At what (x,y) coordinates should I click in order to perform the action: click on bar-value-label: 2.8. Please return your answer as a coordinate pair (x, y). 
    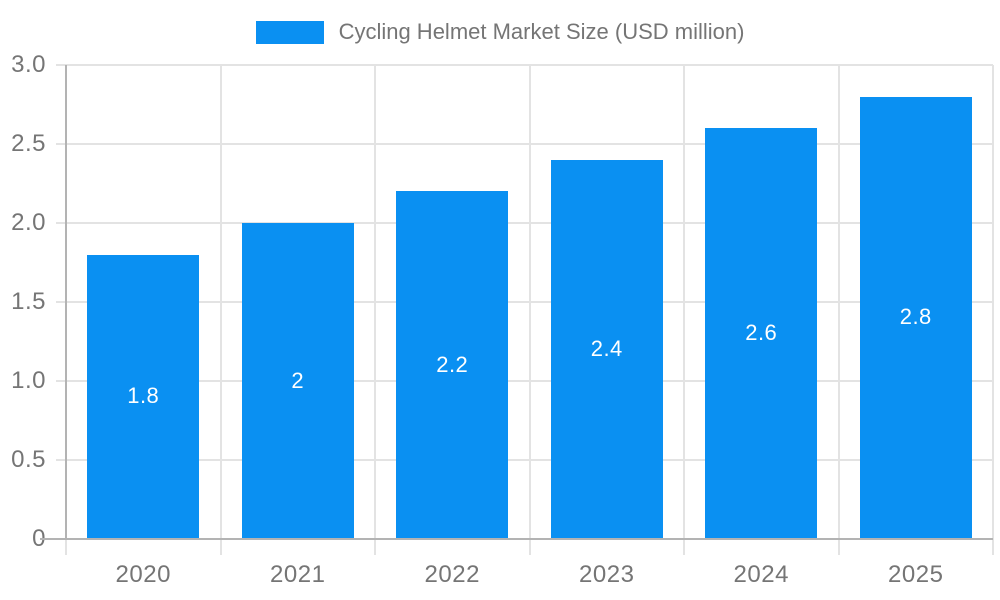
    Looking at the image, I should click on (915, 317).